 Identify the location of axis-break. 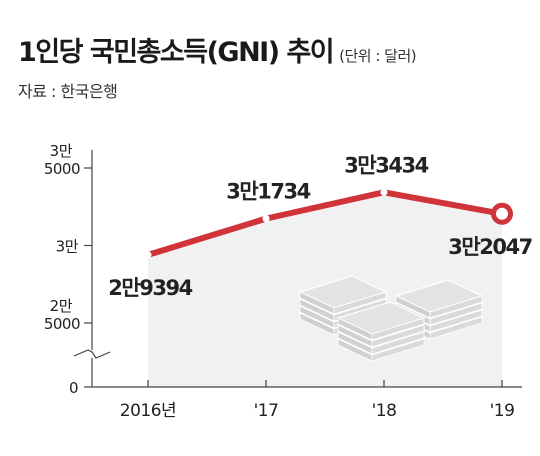
(92, 354).